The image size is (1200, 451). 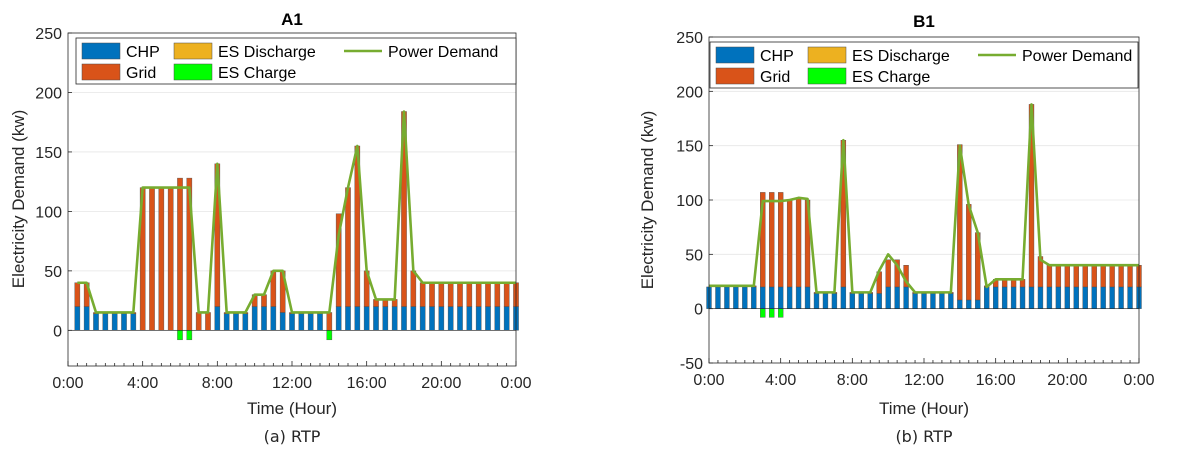 What do you see at coordinates (780, 380) in the screenshot?
I see `x-tick-label-b1-1: 4:00` at bounding box center [780, 380].